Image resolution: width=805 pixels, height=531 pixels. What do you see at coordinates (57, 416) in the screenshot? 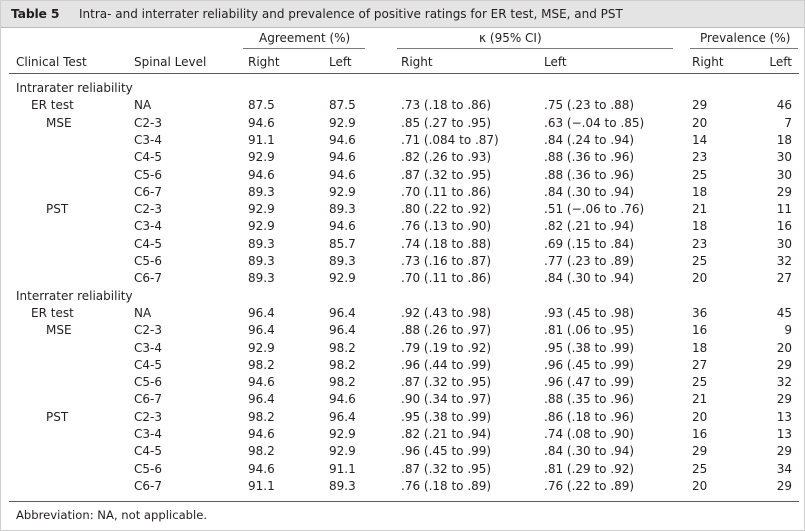
I see `cell-clinical-test: PST` at bounding box center [57, 416].